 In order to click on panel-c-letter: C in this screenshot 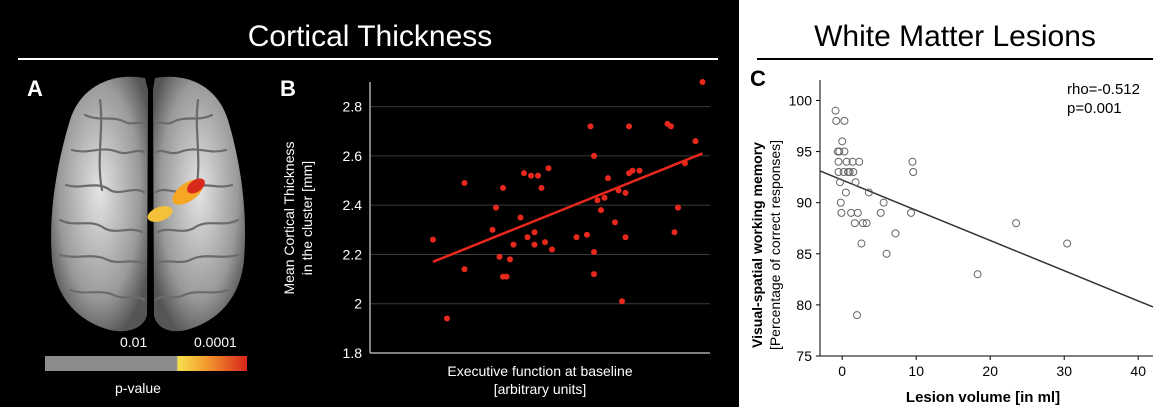, I will do `click(758, 78)`.